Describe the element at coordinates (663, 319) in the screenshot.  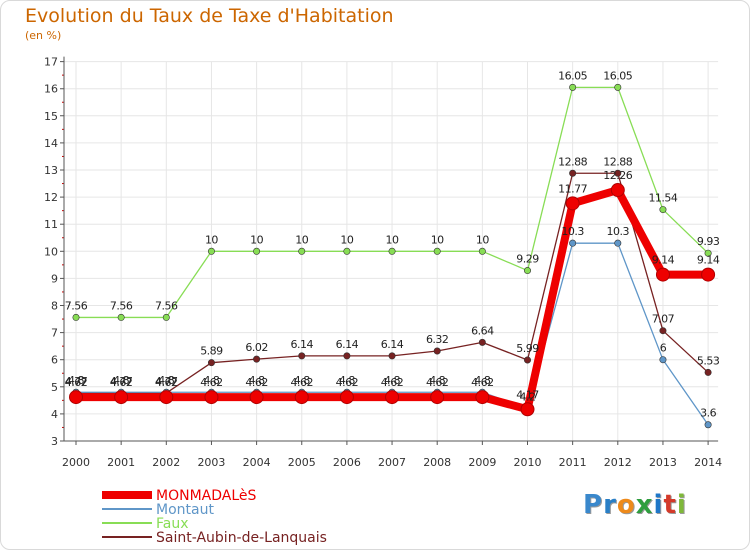
I see `data-label: 7.07` at that location.